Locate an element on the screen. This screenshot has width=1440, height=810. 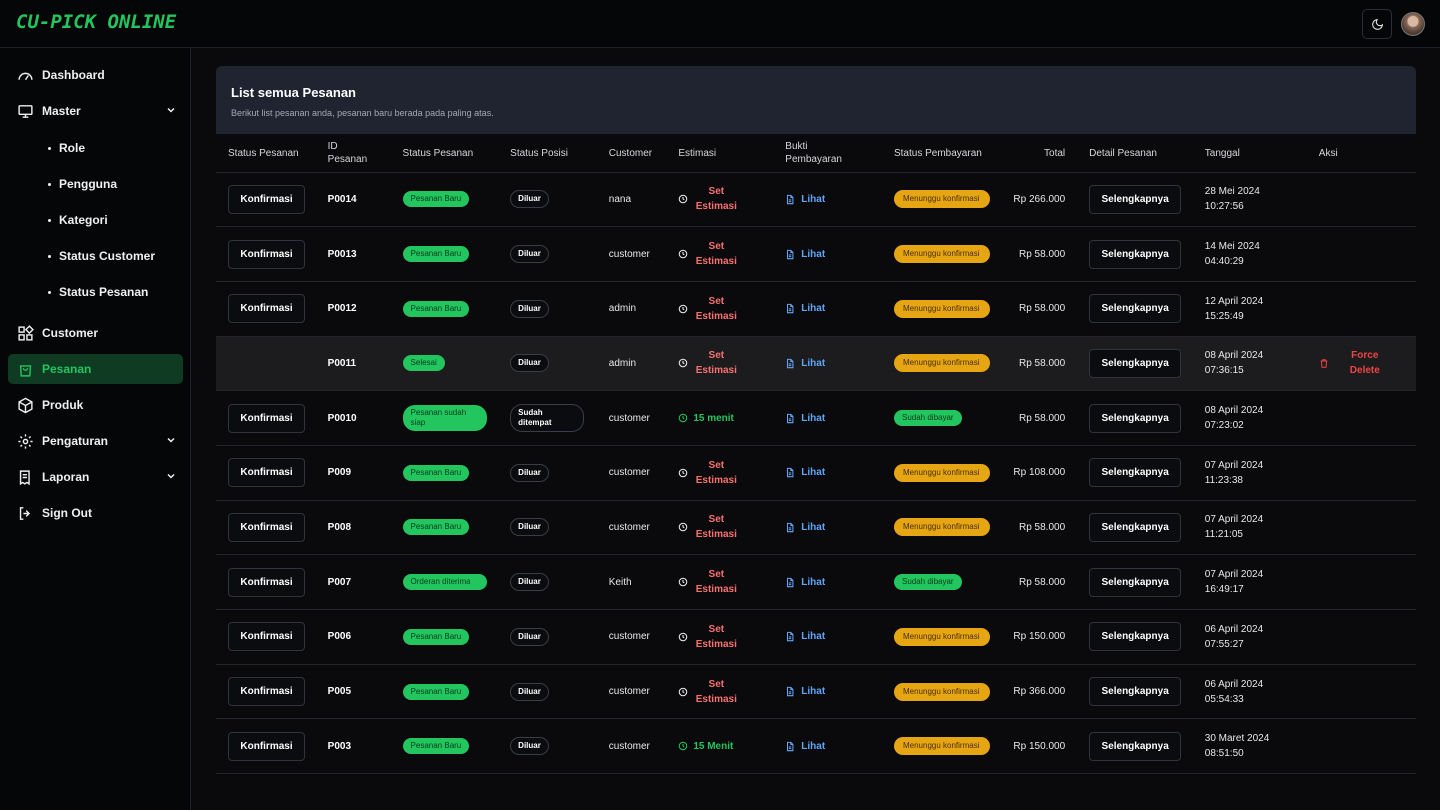
sidebar-item-customer: Customer is located at coordinates (95, 333).